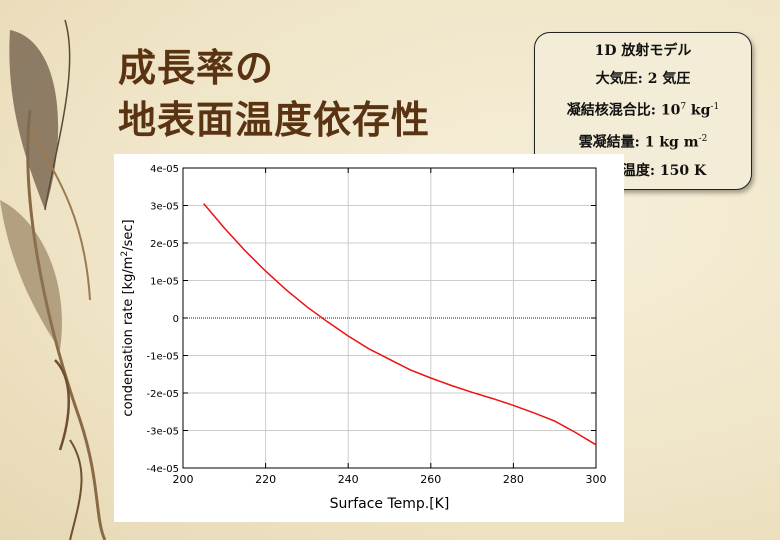 This screenshot has height=540, width=780. Describe the element at coordinates (164, 207) in the screenshot. I see `y-tick-label: 3e-05` at that location.